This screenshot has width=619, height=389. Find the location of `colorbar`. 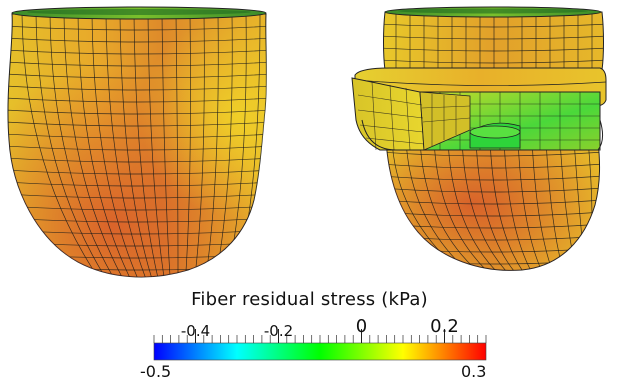

colorbar is located at coordinates (320, 345).